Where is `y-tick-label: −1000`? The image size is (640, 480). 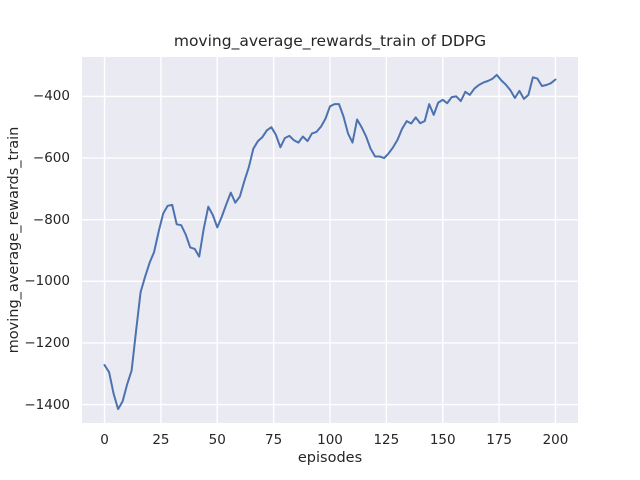 y-tick-label: −1000 is located at coordinates (47, 281).